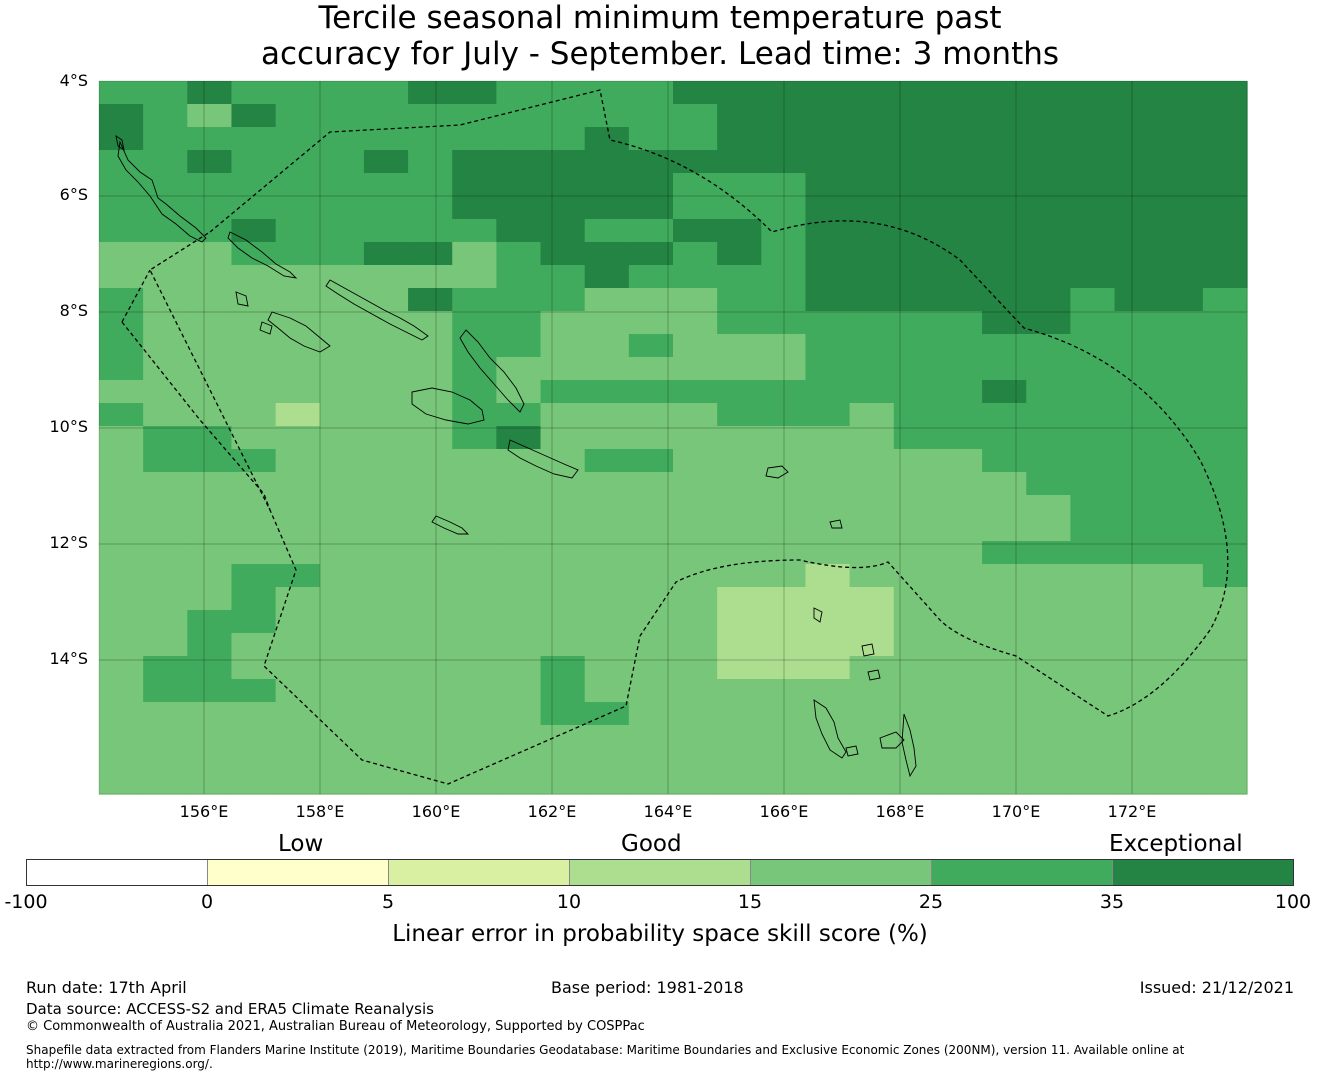 The height and width of the screenshot is (1080, 1320). Describe the element at coordinates (900, 811) in the screenshot. I see `lon-label: 168°E` at that location.